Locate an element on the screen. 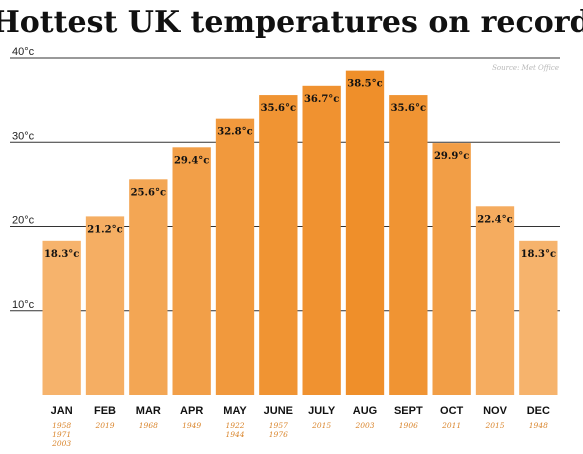  record-year-label: 1944 is located at coordinates (234, 434).